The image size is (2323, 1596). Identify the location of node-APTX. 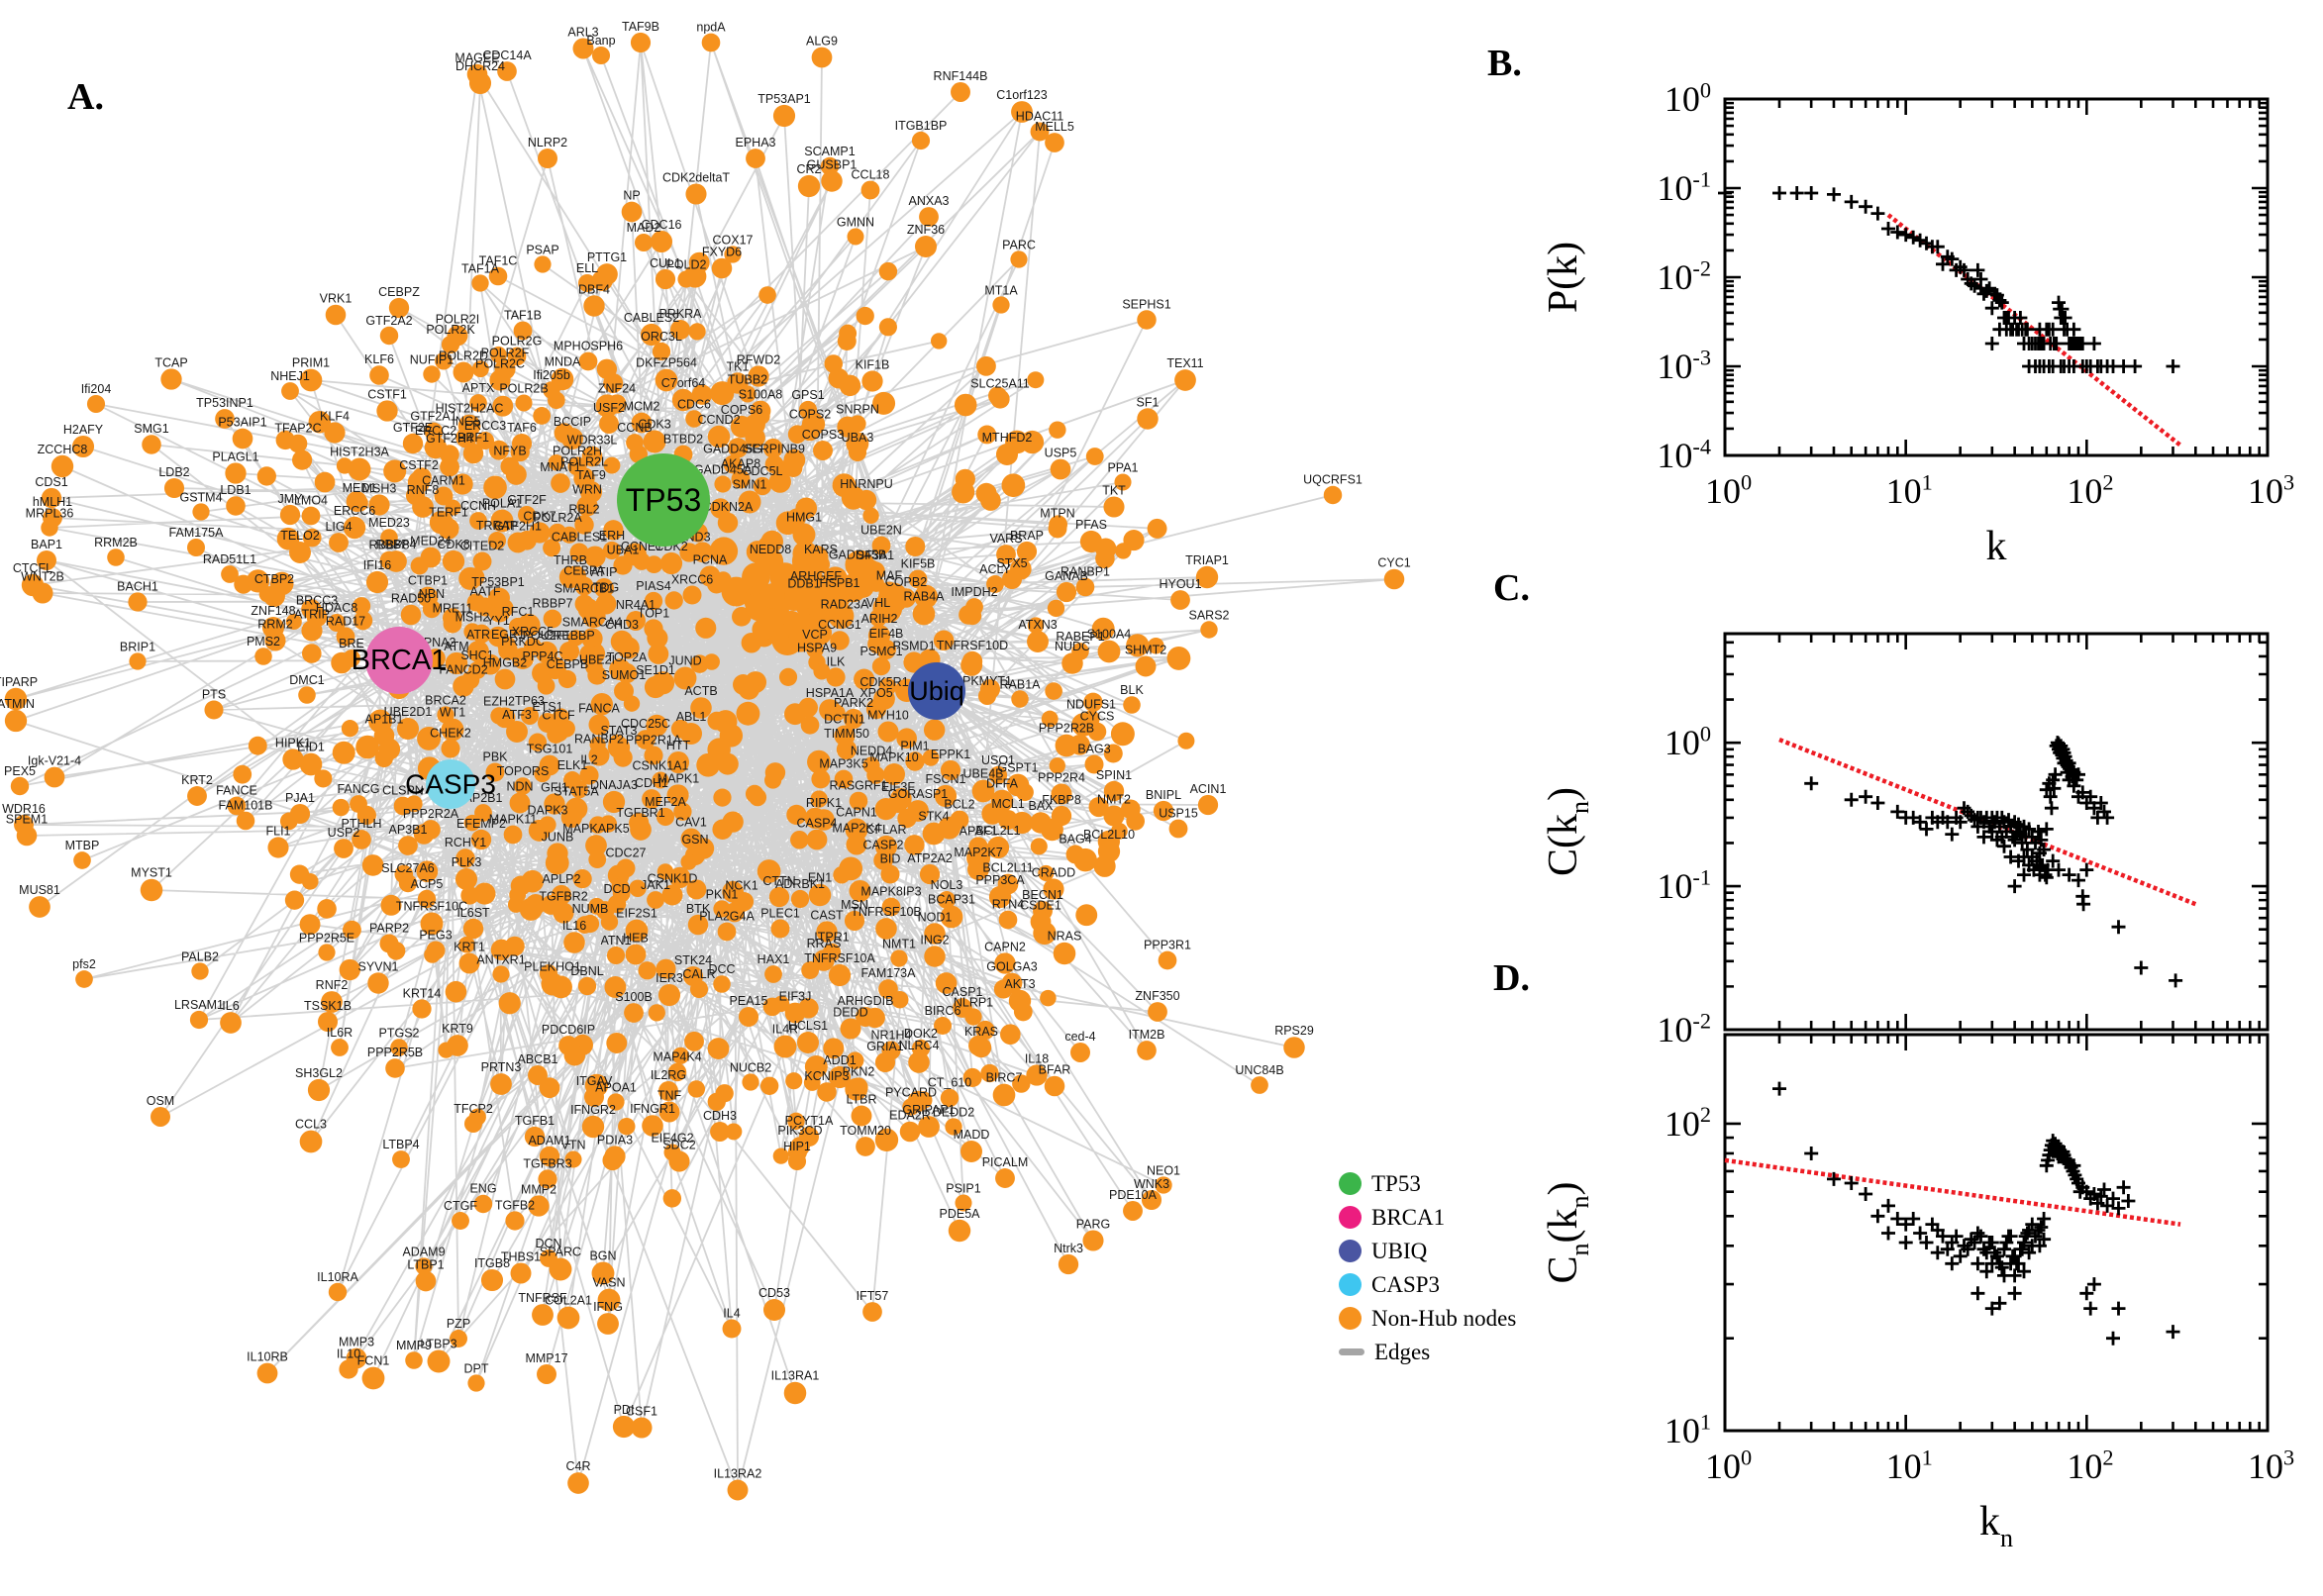
(478, 403).